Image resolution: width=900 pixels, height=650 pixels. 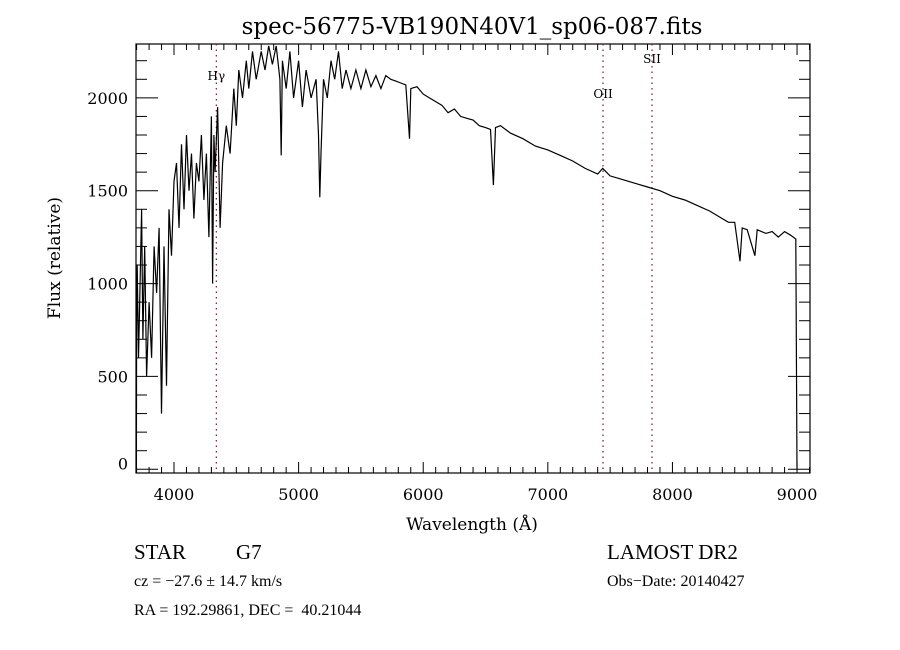 What do you see at coordinates (676, 581) in the screenshot?
I see `obs-date: Obs−Date: 20140427` at bounding box center [676, 581].